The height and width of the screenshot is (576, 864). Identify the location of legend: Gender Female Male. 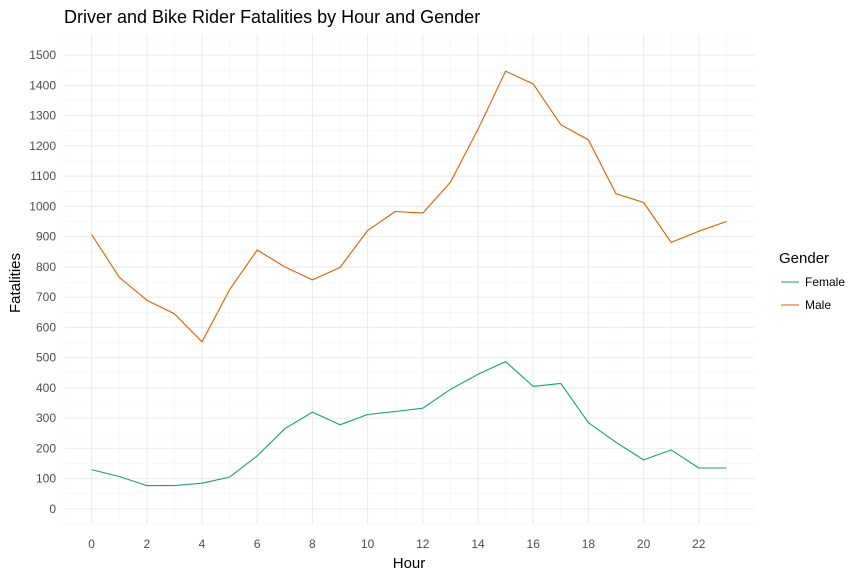
(812, 281).